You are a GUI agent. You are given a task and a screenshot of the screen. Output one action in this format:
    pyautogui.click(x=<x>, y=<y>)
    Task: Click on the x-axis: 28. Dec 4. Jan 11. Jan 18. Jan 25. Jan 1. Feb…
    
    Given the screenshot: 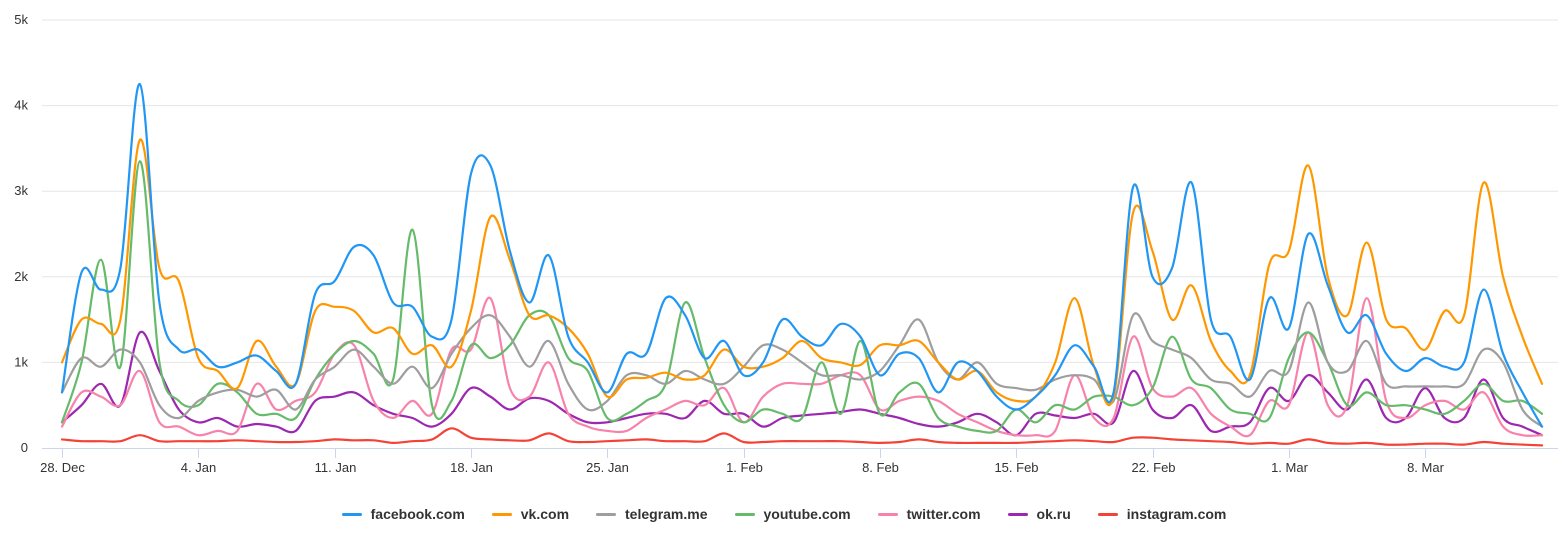 What is the action you would take?
    pyautogui.click(x=799, y=461)
    